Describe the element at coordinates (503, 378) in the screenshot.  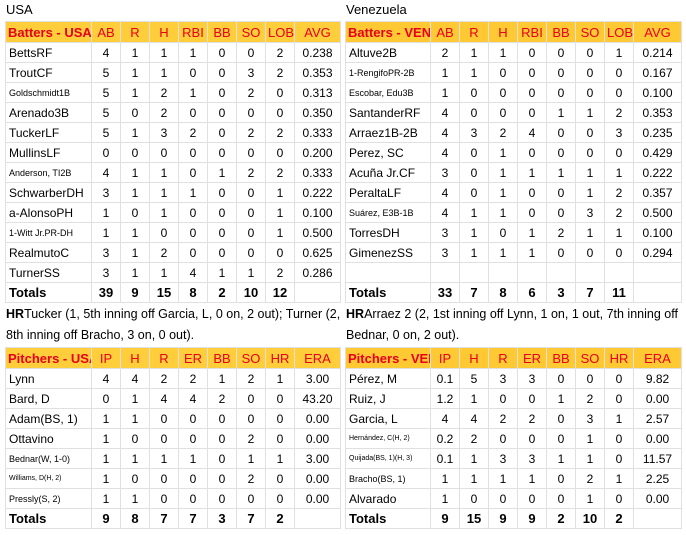
I see `pitcher-r-cell: 3` at that location.